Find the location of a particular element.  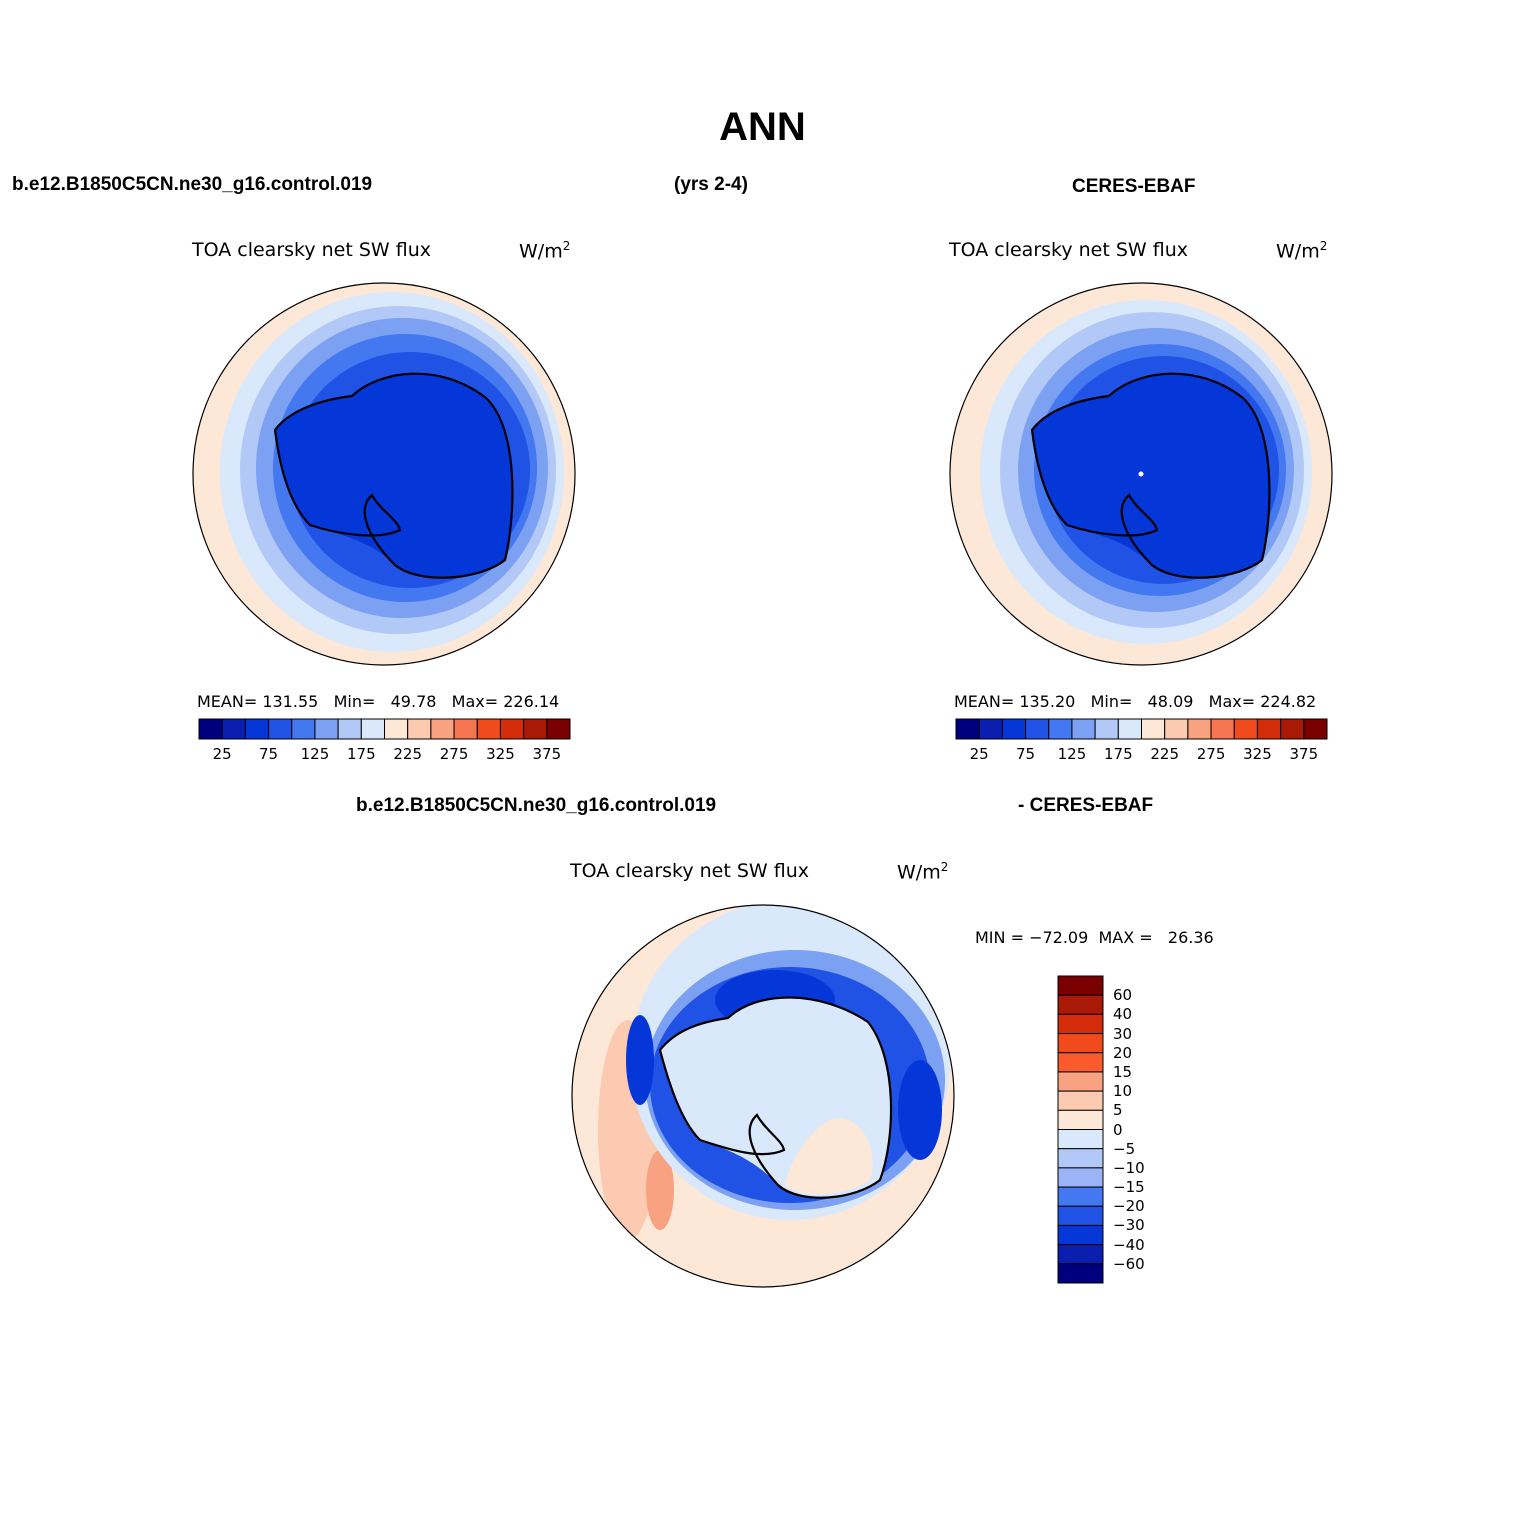

colorbar-tick-label: 10 is located at coordinates (1123, 1091).